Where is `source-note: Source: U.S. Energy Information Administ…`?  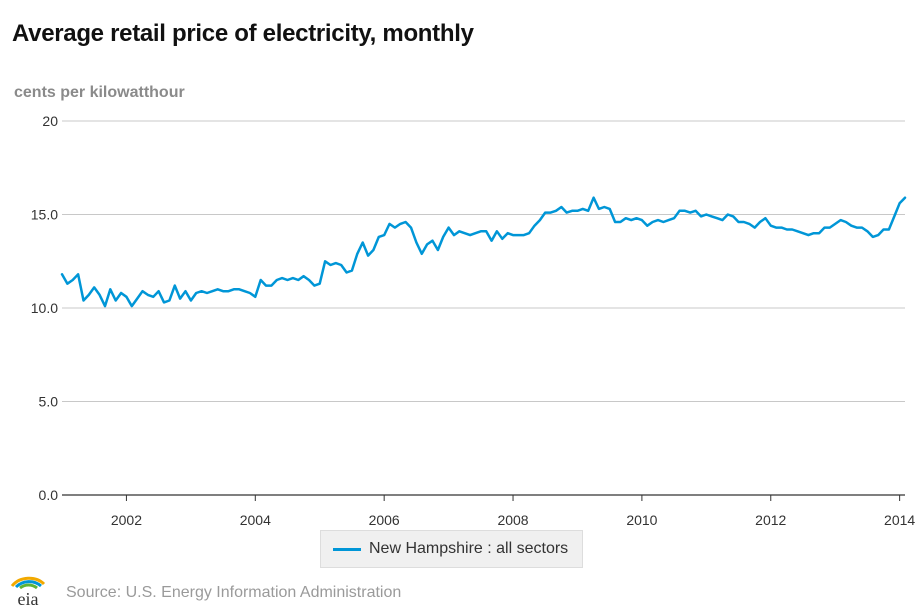
source-note: Source: U.S. Energy Information Administ… is located at coordinates (234, 592).